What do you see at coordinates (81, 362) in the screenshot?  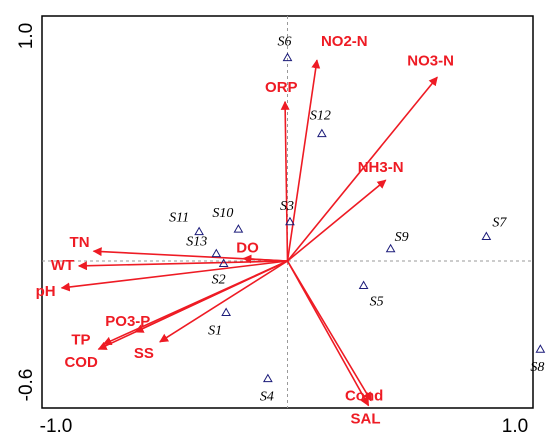 I see `arrow-label-cod: COD` at bounding box center [81, 362].